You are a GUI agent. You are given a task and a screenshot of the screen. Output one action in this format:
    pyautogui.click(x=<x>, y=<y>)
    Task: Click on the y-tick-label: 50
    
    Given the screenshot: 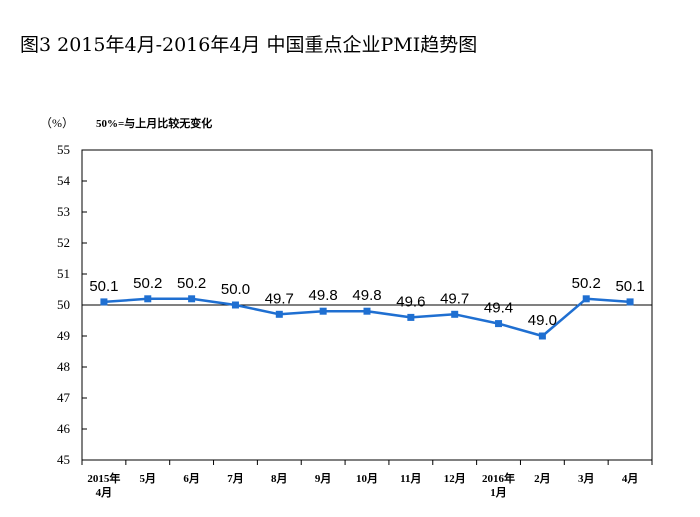 What is the action you would take?
    pyautogui.click(x=63, y=304)
    